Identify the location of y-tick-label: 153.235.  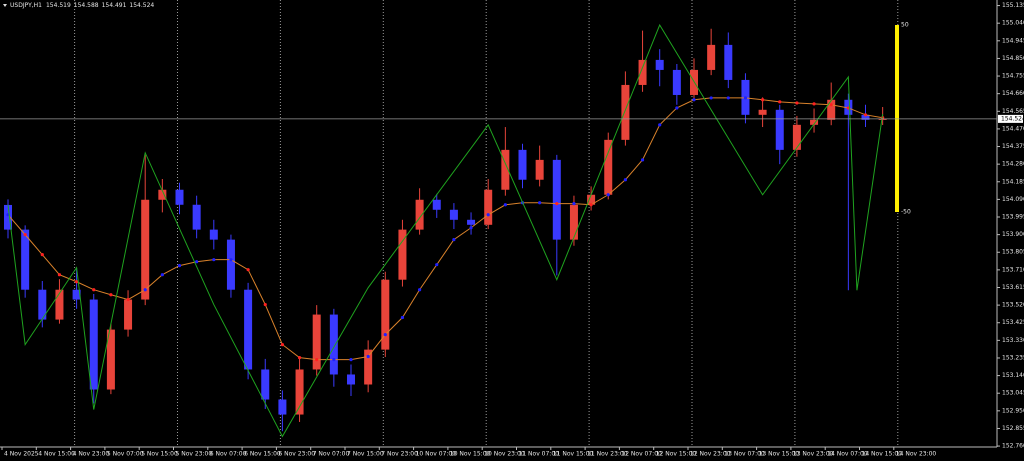
(1013, 357).